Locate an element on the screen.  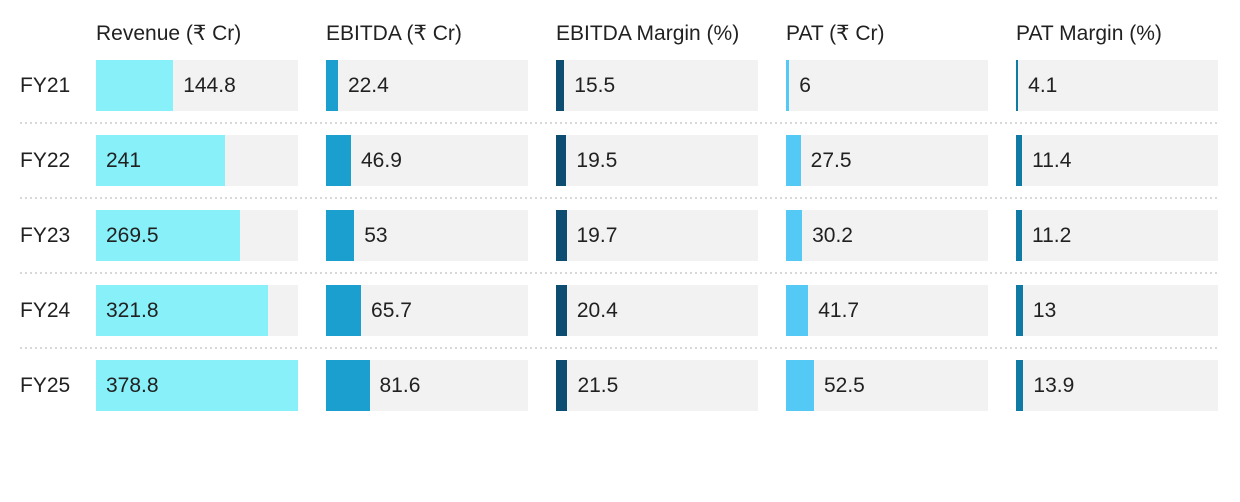
table-row: FY24 321.8 65.7 20.4 41.7 13 is located at coordinates (619, 310).